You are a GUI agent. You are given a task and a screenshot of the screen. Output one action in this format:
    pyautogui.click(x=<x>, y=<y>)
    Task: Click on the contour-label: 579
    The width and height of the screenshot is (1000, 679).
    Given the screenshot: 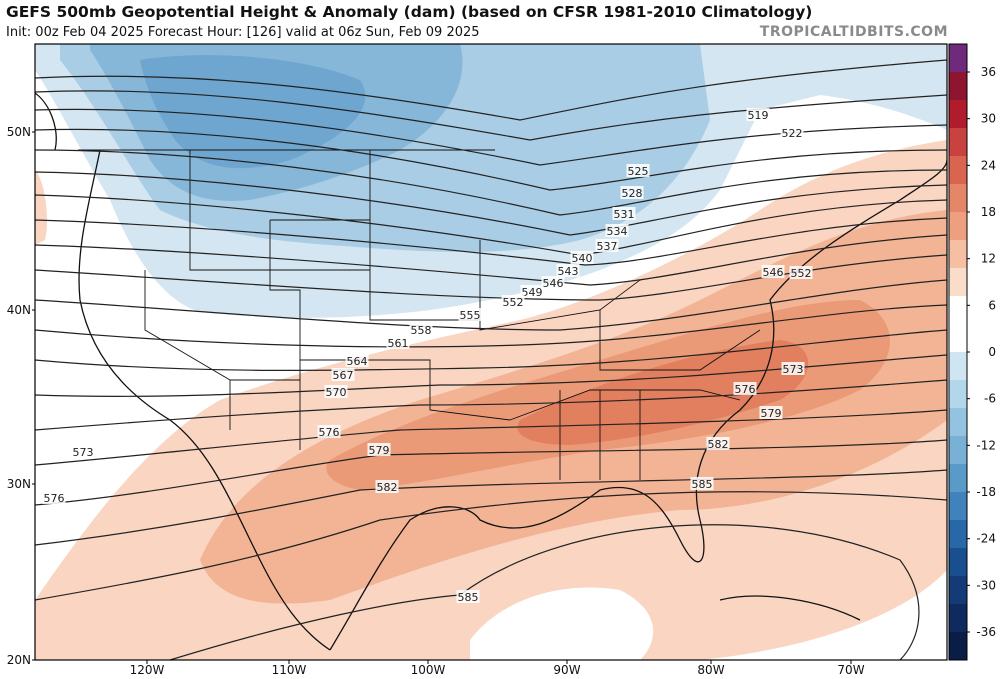 What is the action you would take?
    pyautogui.click(x=379, y=450)
    